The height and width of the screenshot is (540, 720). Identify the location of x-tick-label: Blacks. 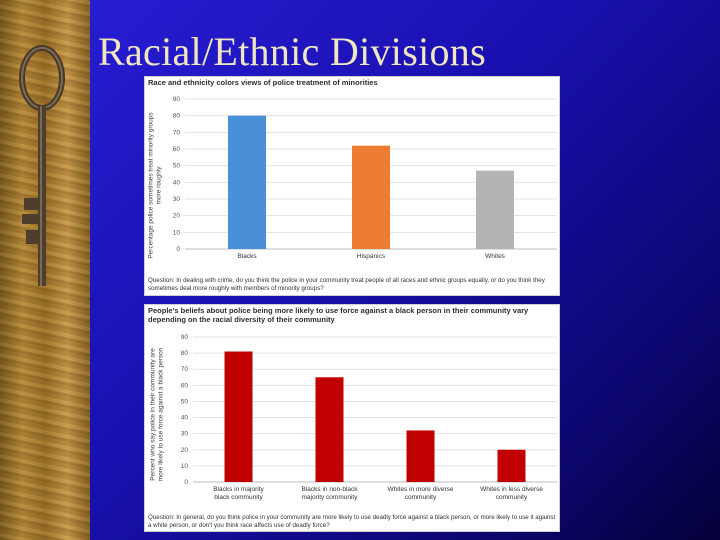
(247, 256).